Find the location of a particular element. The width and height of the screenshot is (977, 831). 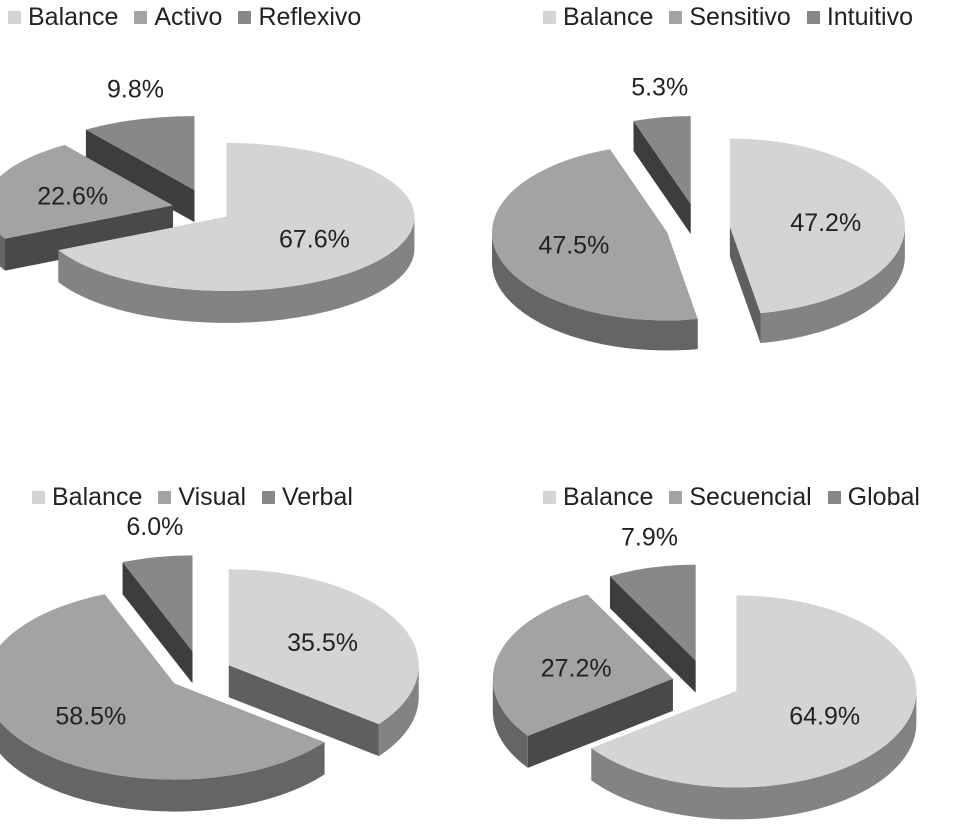

chart-legend: Balance Sensitivo Intuitivo is located at coordinates (736, 17).